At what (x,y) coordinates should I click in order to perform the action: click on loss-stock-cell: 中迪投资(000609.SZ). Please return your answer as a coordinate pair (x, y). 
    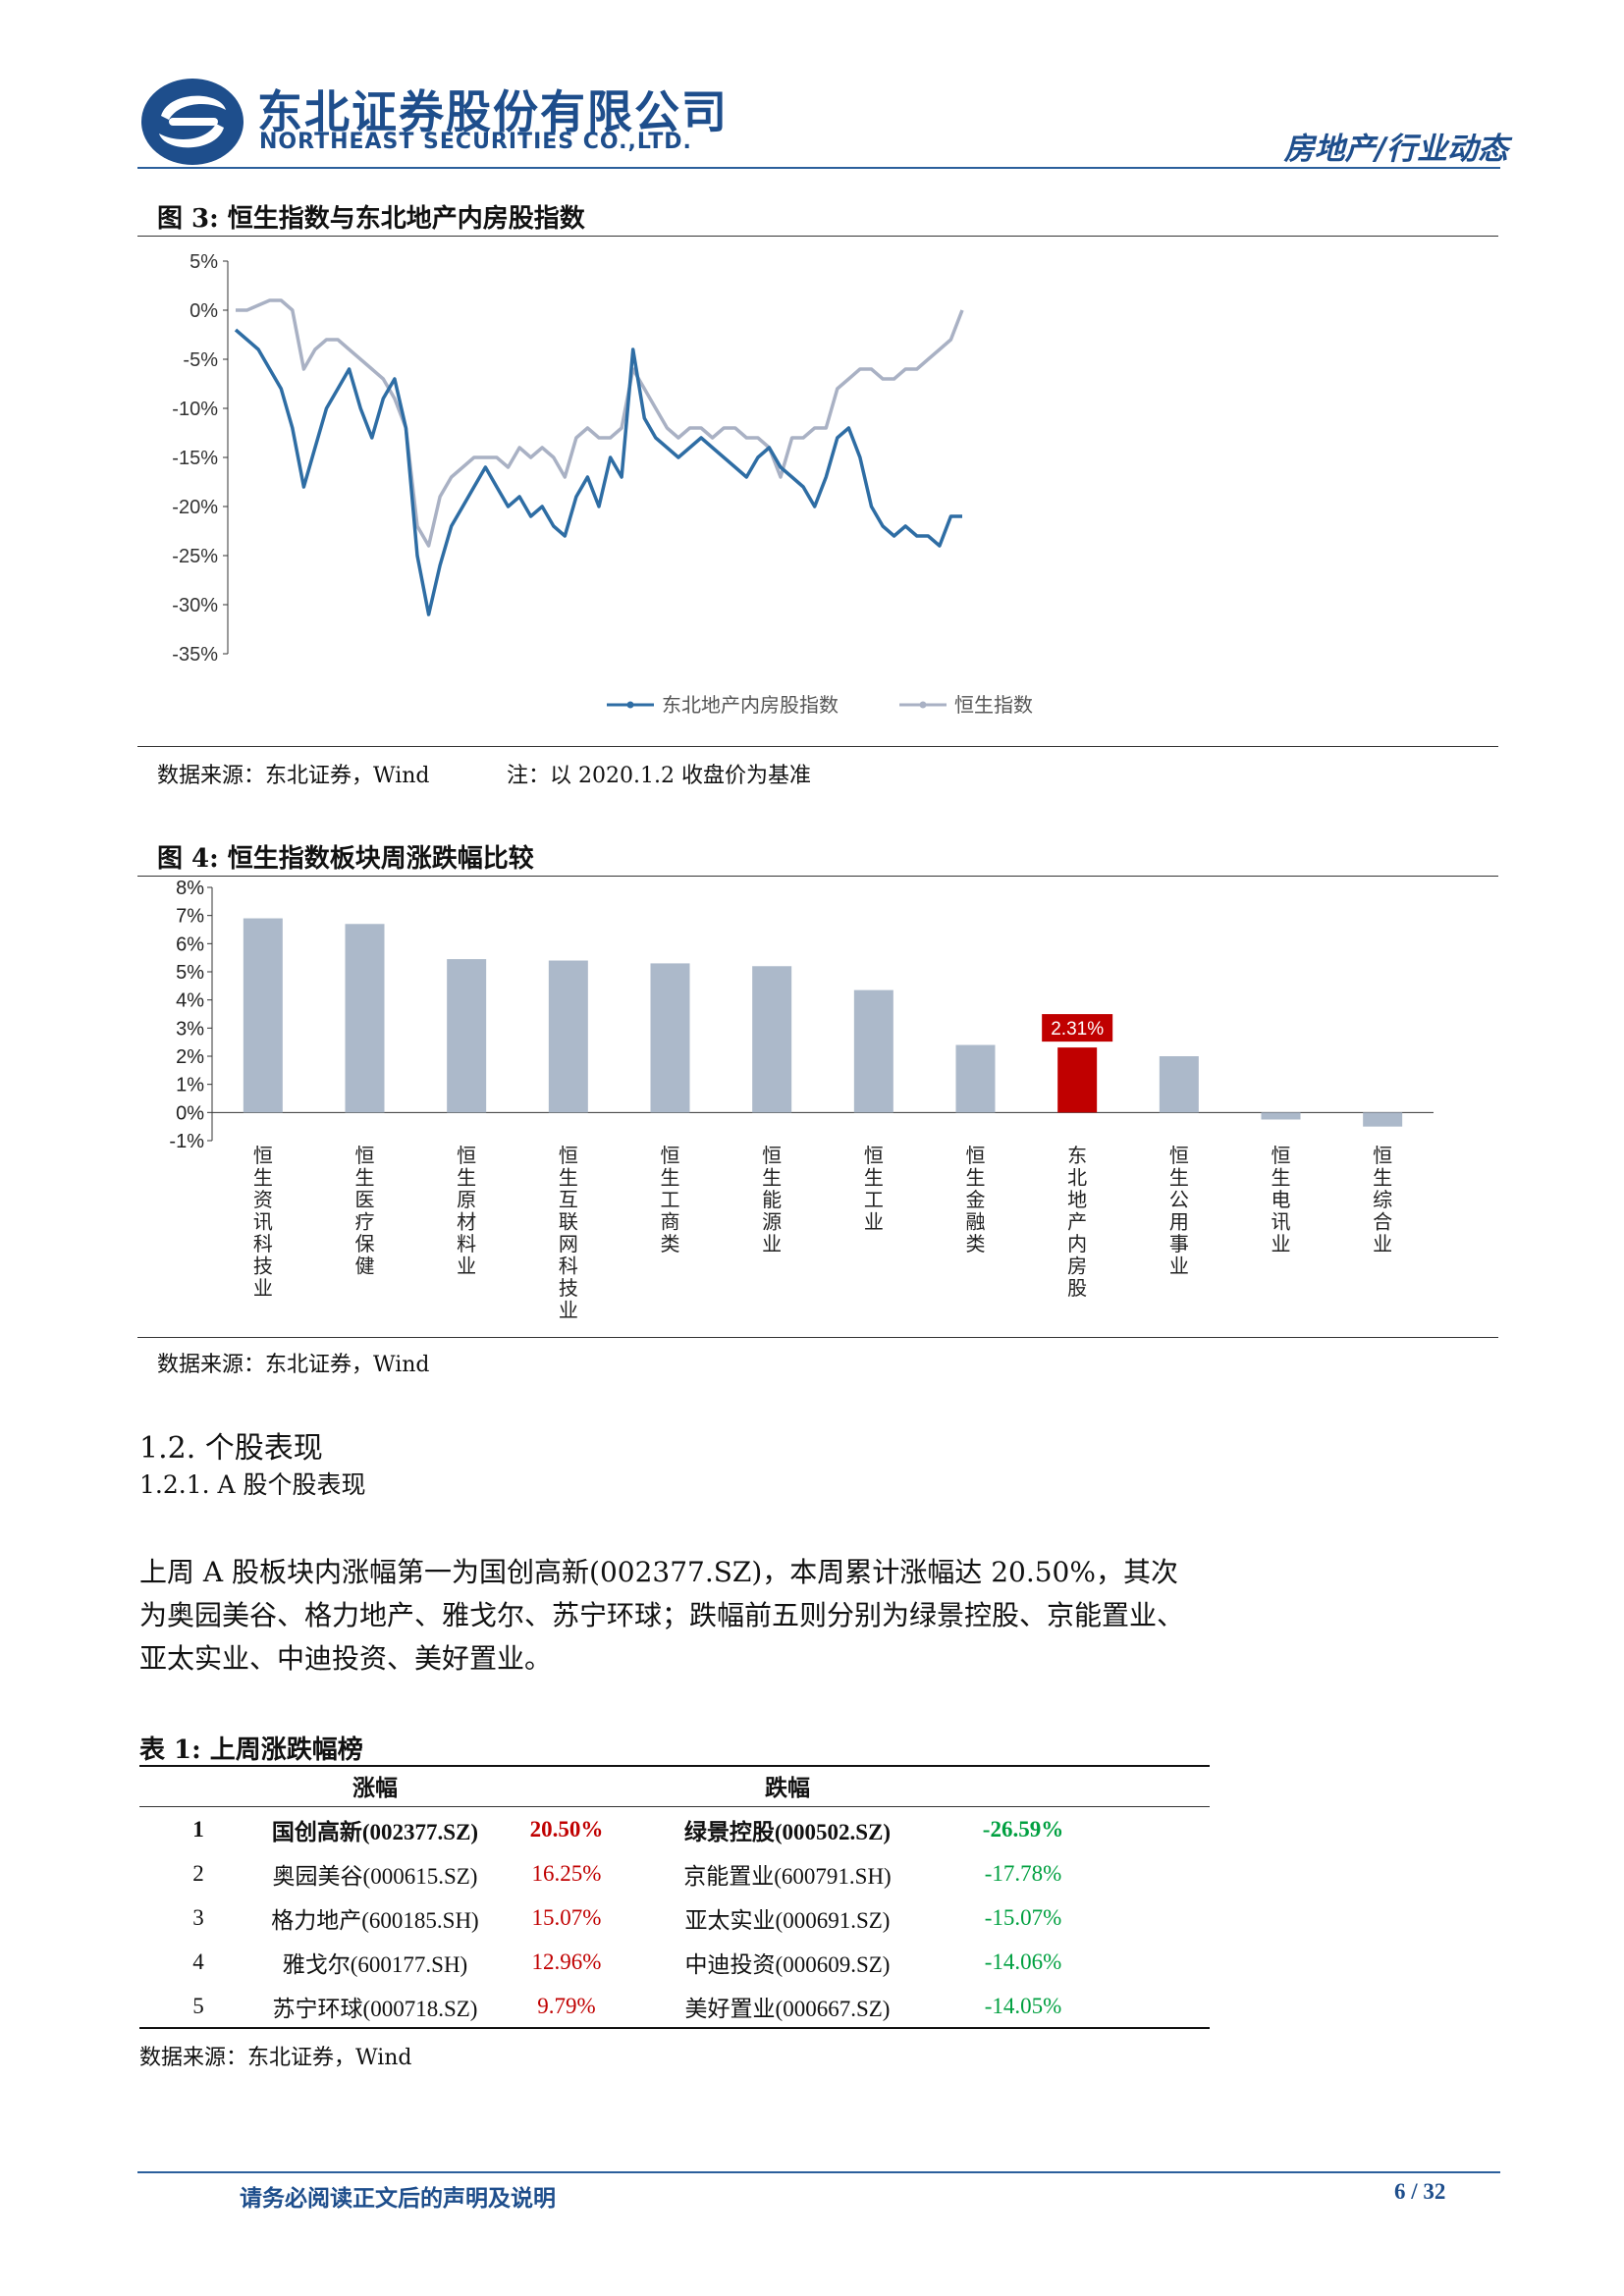
    Looking at the image, I should click on (787, 1964).